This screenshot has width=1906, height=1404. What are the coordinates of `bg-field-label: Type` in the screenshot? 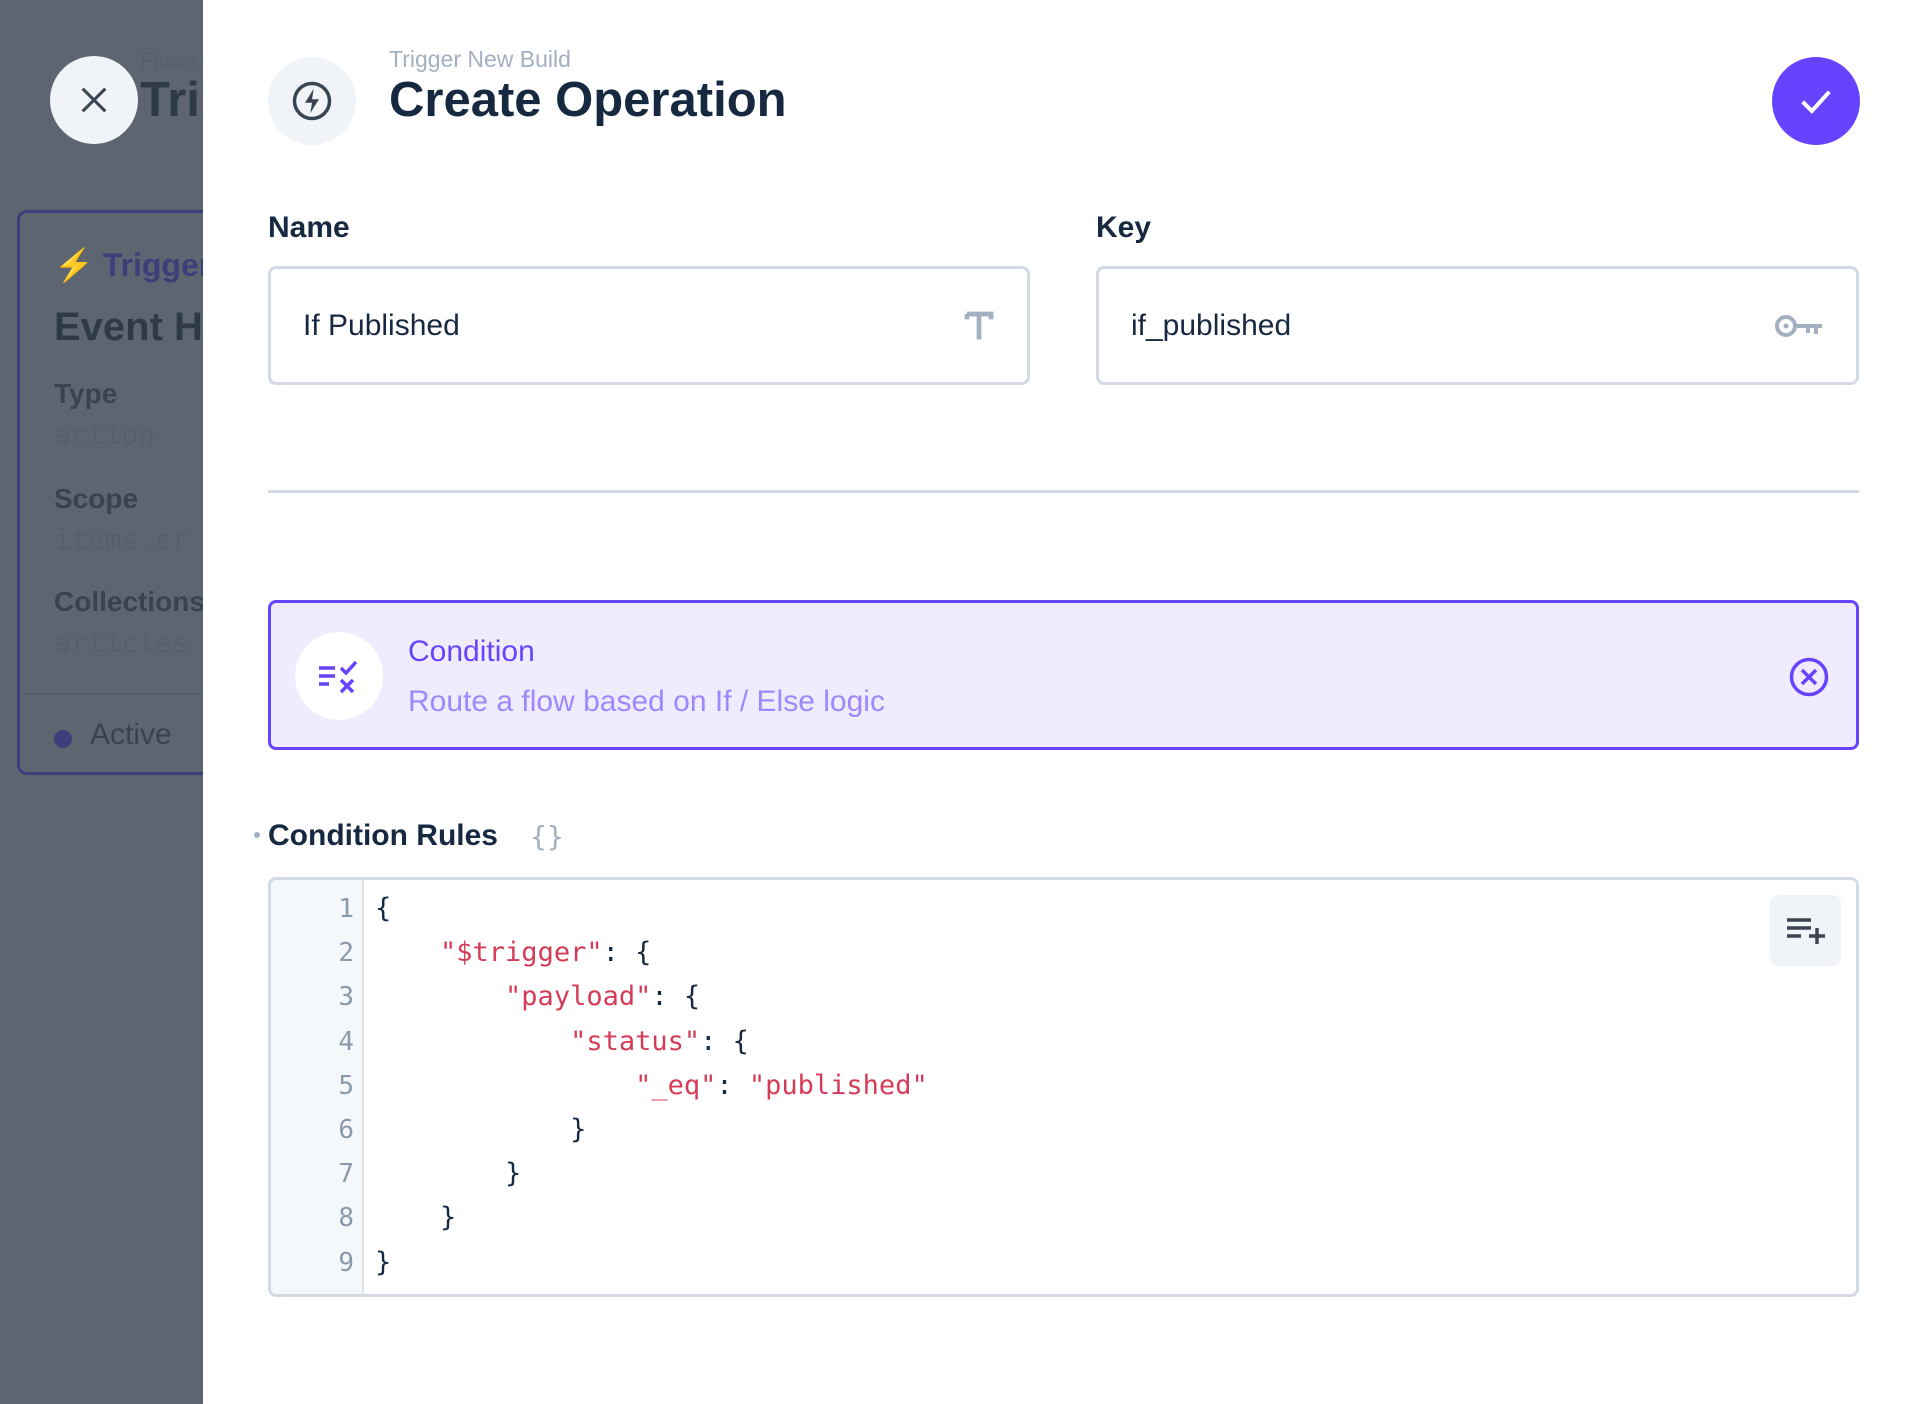 It's located at (86, 393).